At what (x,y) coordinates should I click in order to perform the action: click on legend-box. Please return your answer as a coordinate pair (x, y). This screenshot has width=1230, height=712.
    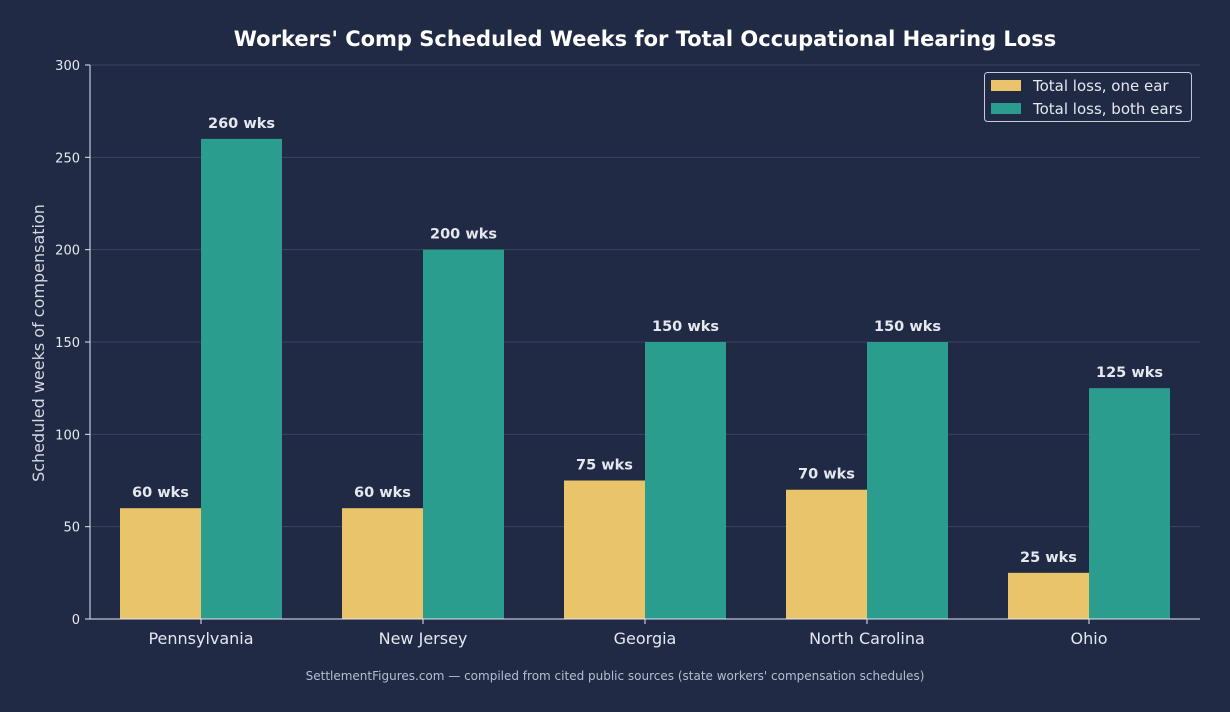
    Looking at the image, I should click on (1088, 97).